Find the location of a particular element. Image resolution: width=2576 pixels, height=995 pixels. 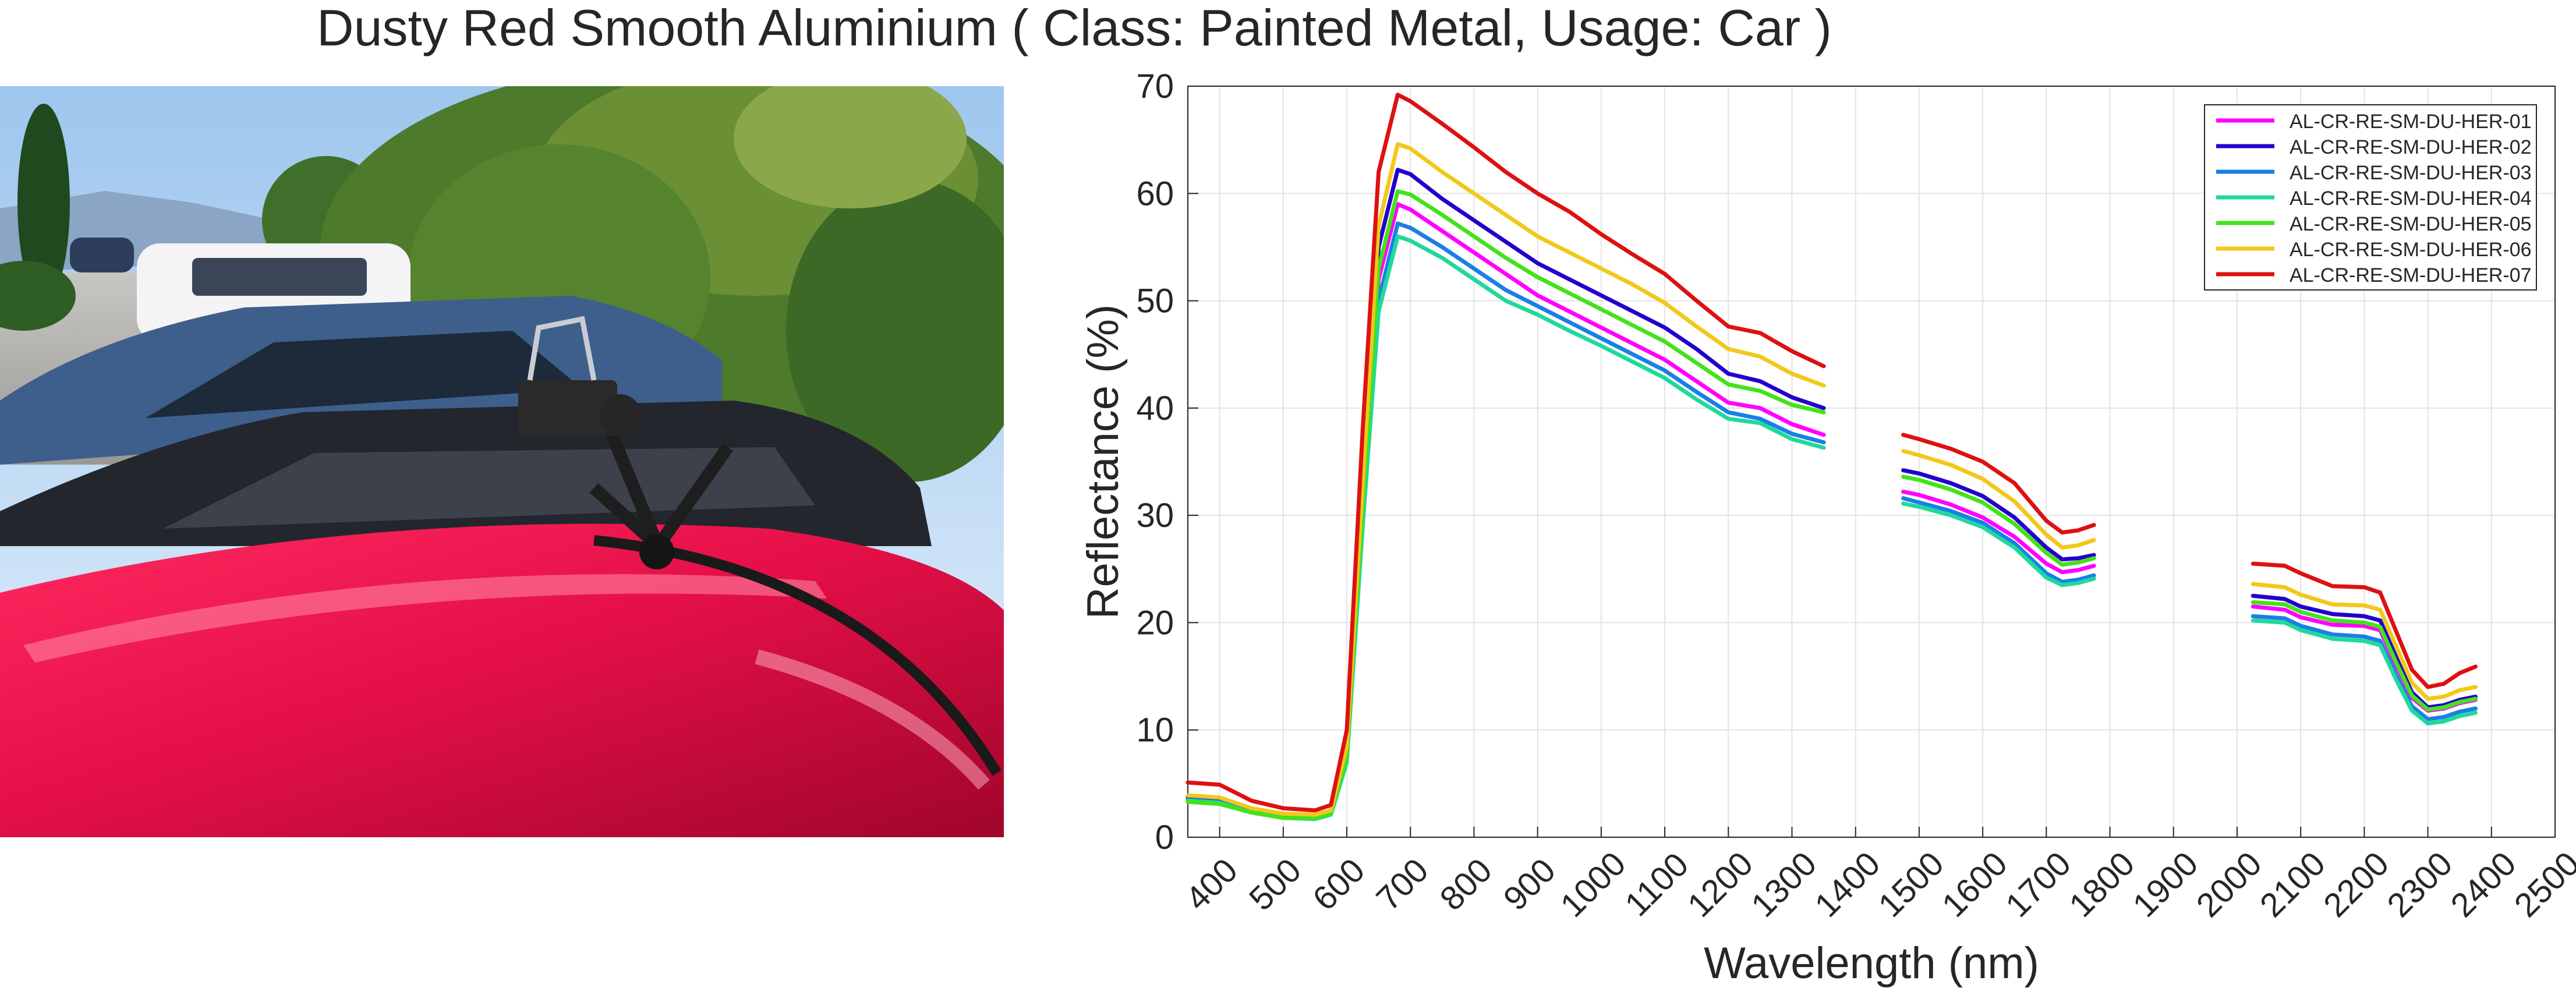

x-tick-label: 1400 is located at coordinates (1847, 885).